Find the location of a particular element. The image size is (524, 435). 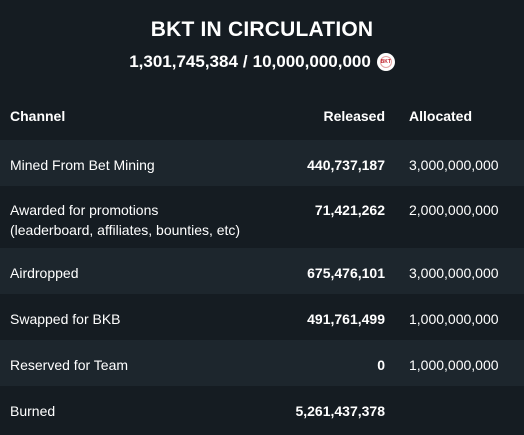

allocated-cell is located at coordinates (460, 409).